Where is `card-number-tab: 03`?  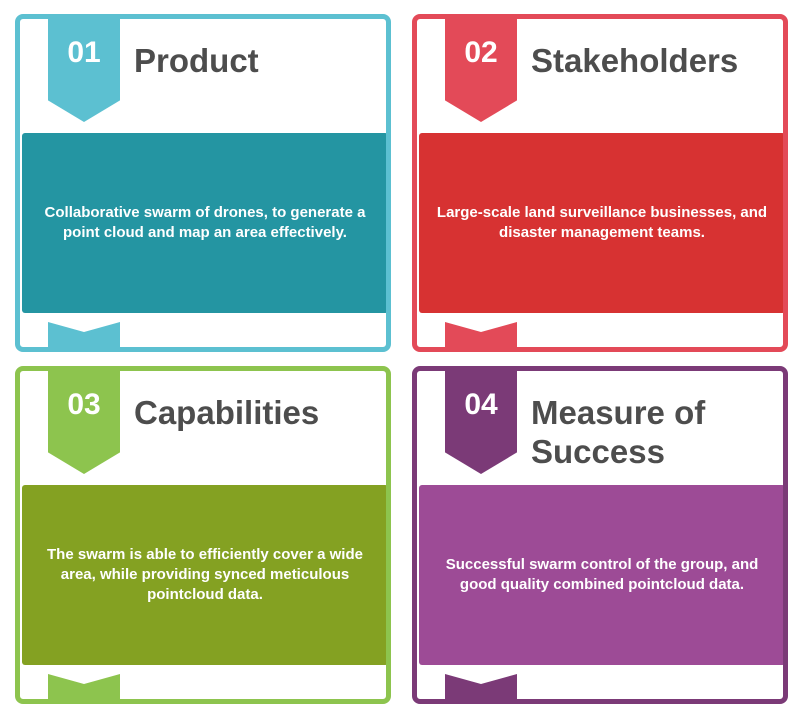 card-number-tab: 03 is located at coordinates (84, 422).